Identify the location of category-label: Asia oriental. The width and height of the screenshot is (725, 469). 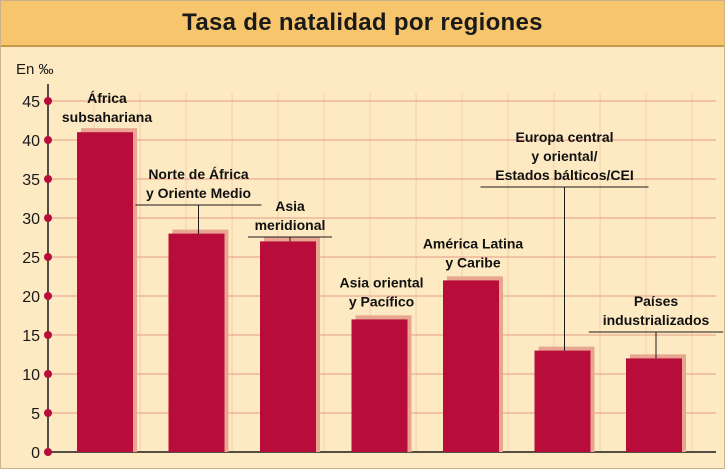
(381, 282).